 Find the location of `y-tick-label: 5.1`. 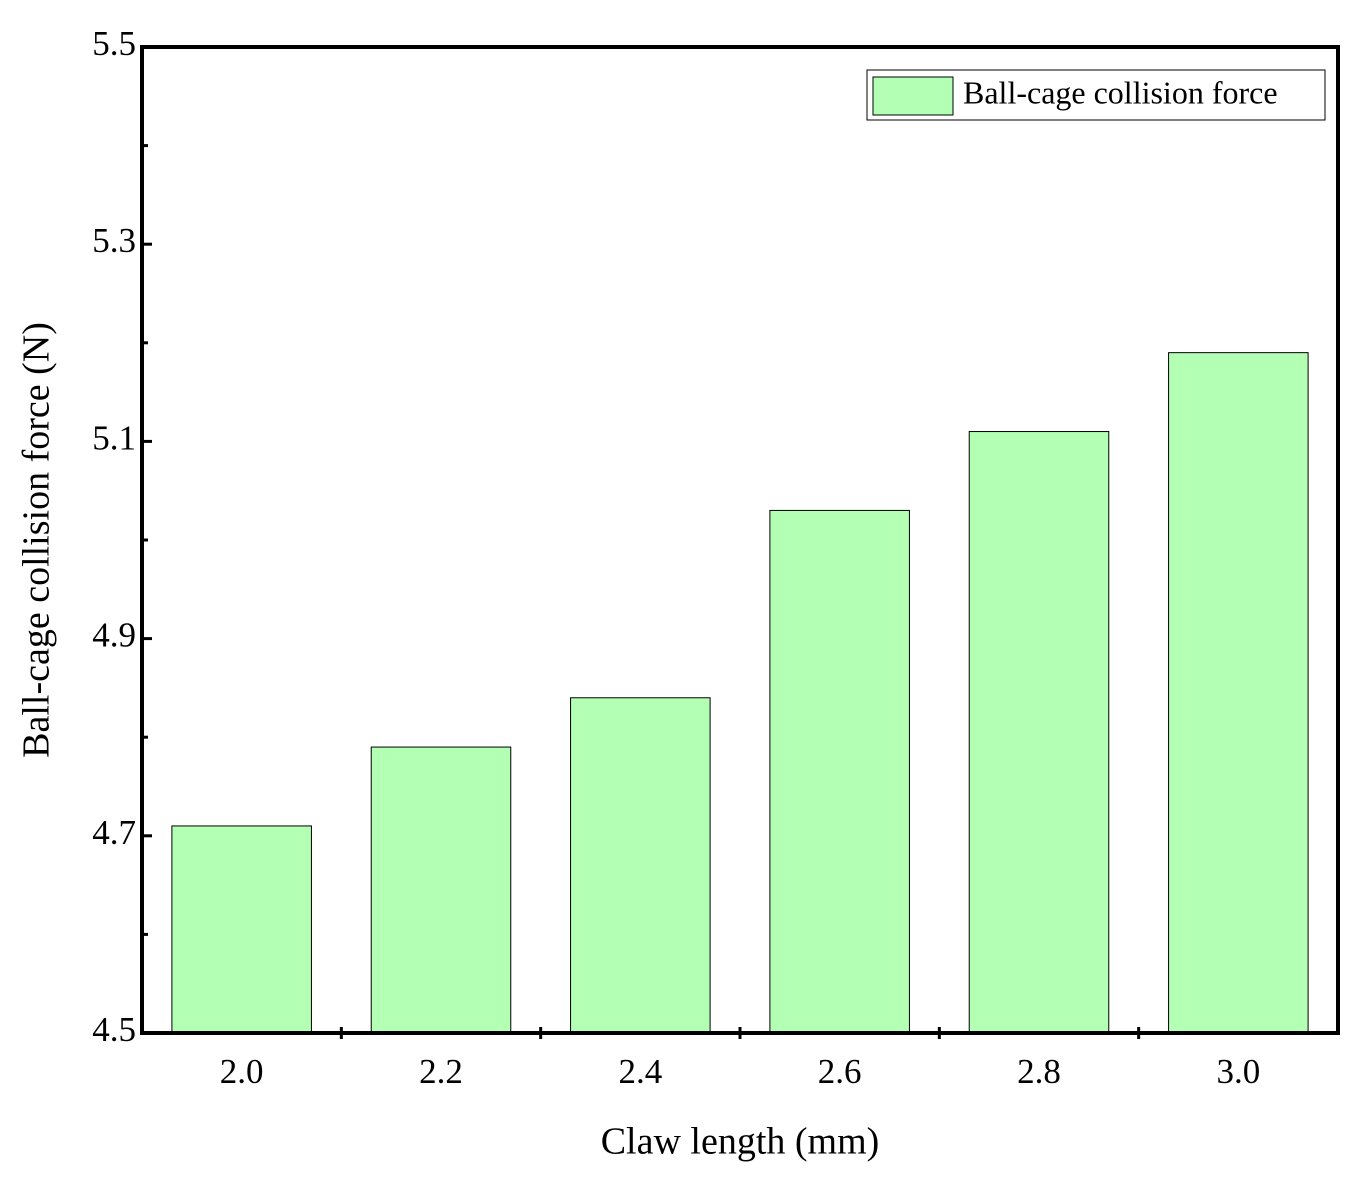

y-tick-label: 5.1 is located at coordinates (114, 437).